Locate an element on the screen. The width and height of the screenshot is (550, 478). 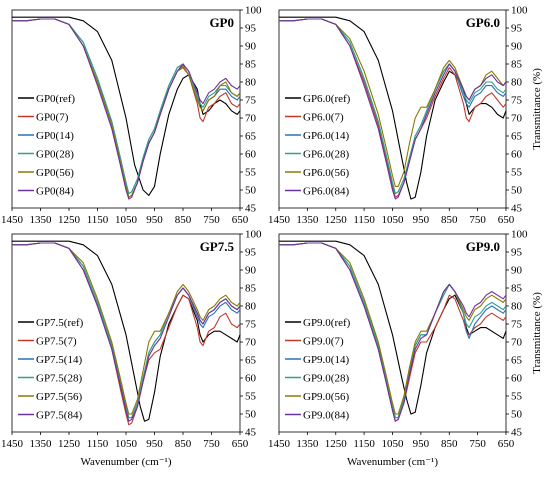
legend-label: GP7.5(14) is located at coordinates (59, 360).